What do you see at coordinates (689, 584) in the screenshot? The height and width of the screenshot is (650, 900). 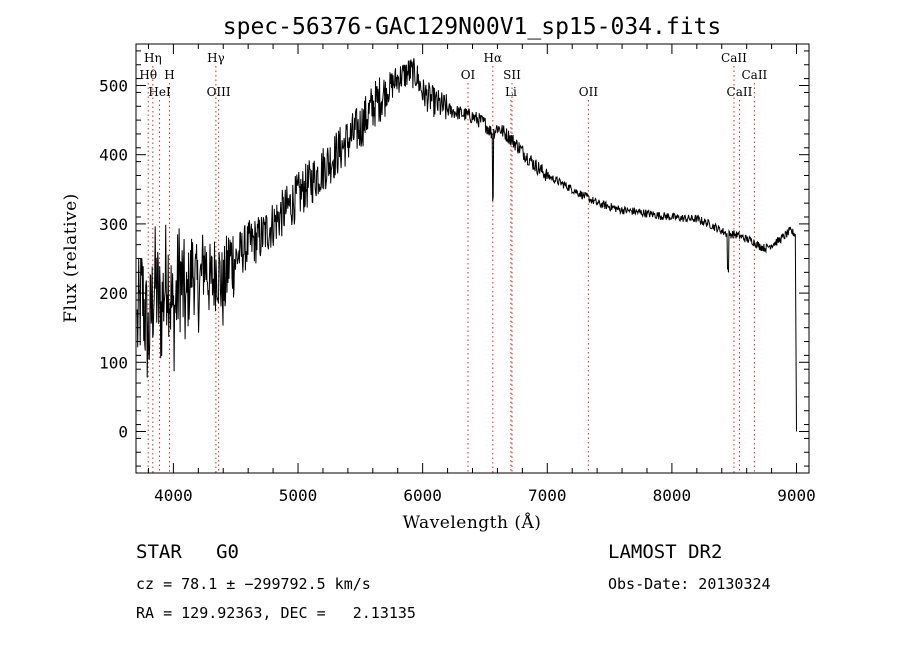 I see `observation-date: Obs-Date: 20130324` at bounding box center [689, 584].